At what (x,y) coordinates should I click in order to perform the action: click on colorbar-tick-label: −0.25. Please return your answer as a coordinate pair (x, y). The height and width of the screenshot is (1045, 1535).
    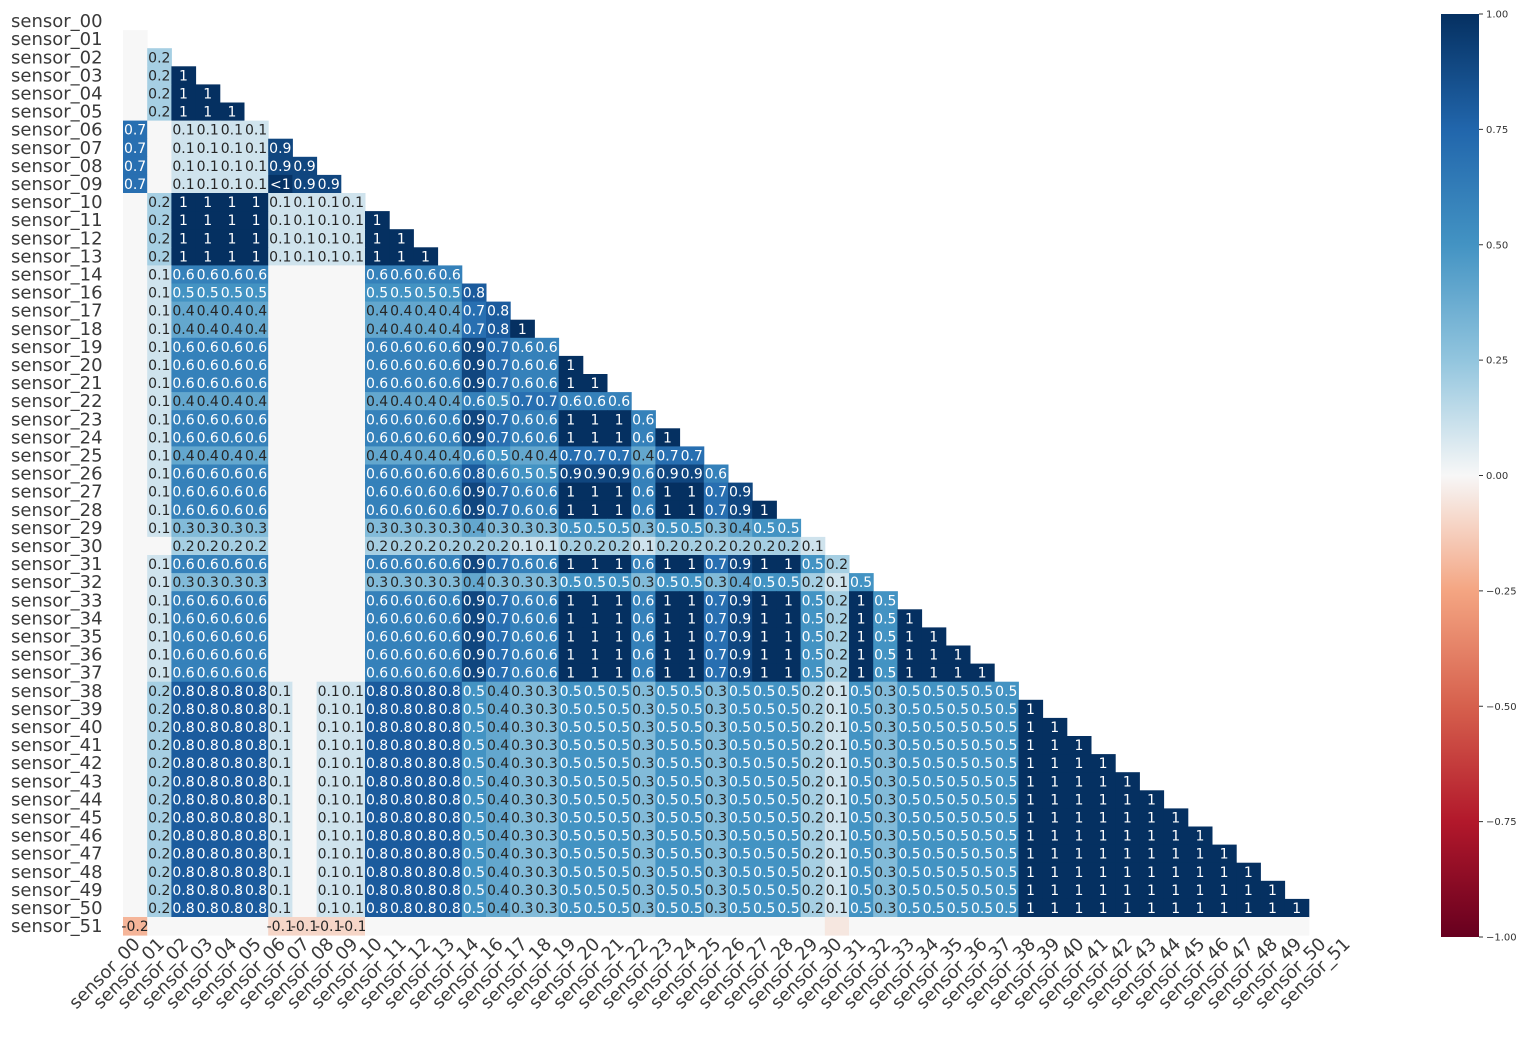
    Looking at the image, I should click on (1501, 591).